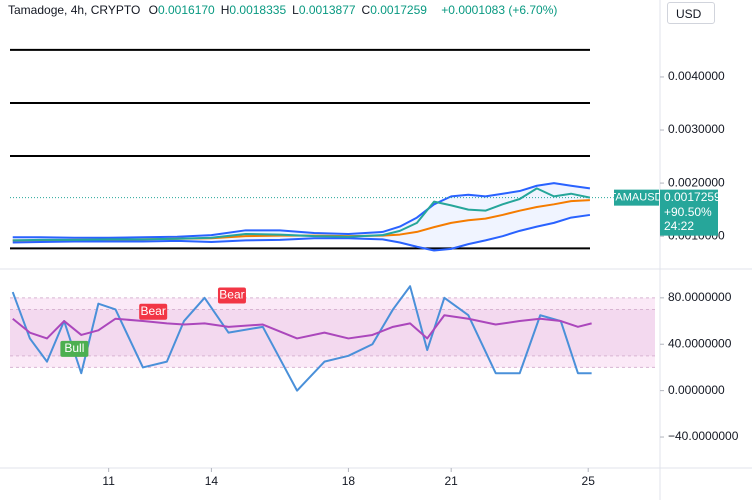  What do you see at coordinates (589, 481) in the screenshot?
I see `x-tick-label: 25` at bounding box center [589, 481].